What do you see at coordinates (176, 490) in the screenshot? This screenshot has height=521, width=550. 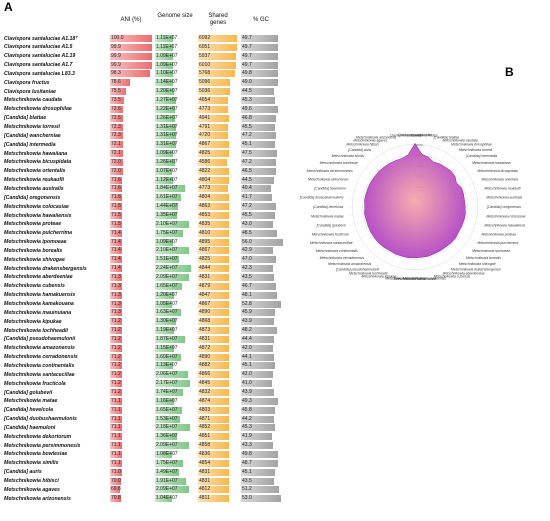 I see `genome-size-cell: 2.09E+07` at bounding box center [176, 490].